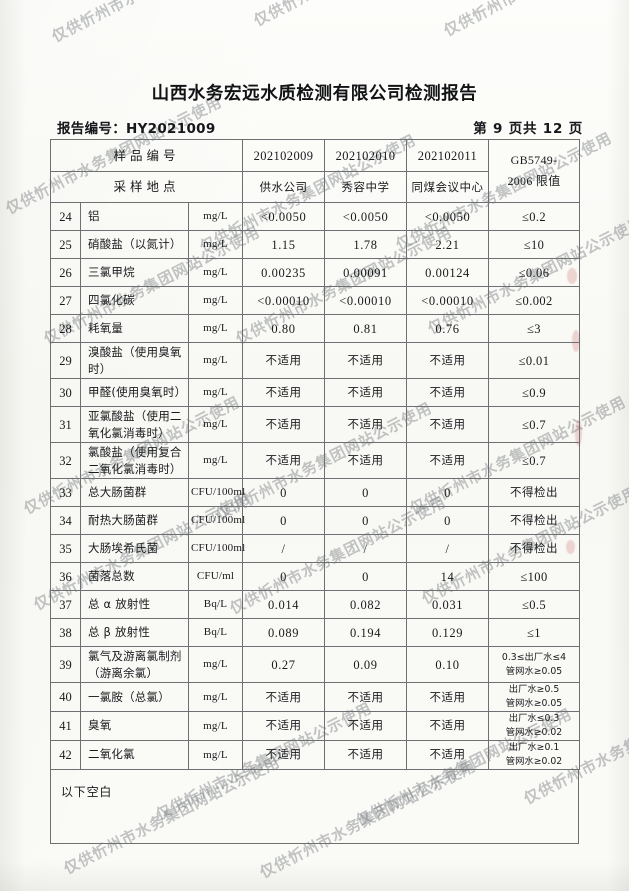 The height and width of the screenshot is (891, 629). What do you see at coordinates (65, 392) in the screenshot?
I see `row-index: 30` at bounding box center [65, 392].